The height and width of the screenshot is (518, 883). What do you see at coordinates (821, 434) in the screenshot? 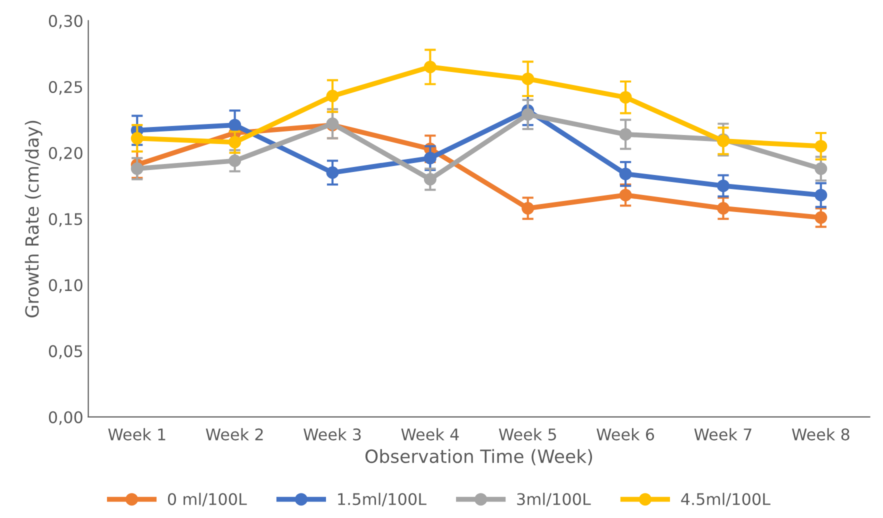
I see `x-tick-label: Week 8` at bounding box center [821, 434].